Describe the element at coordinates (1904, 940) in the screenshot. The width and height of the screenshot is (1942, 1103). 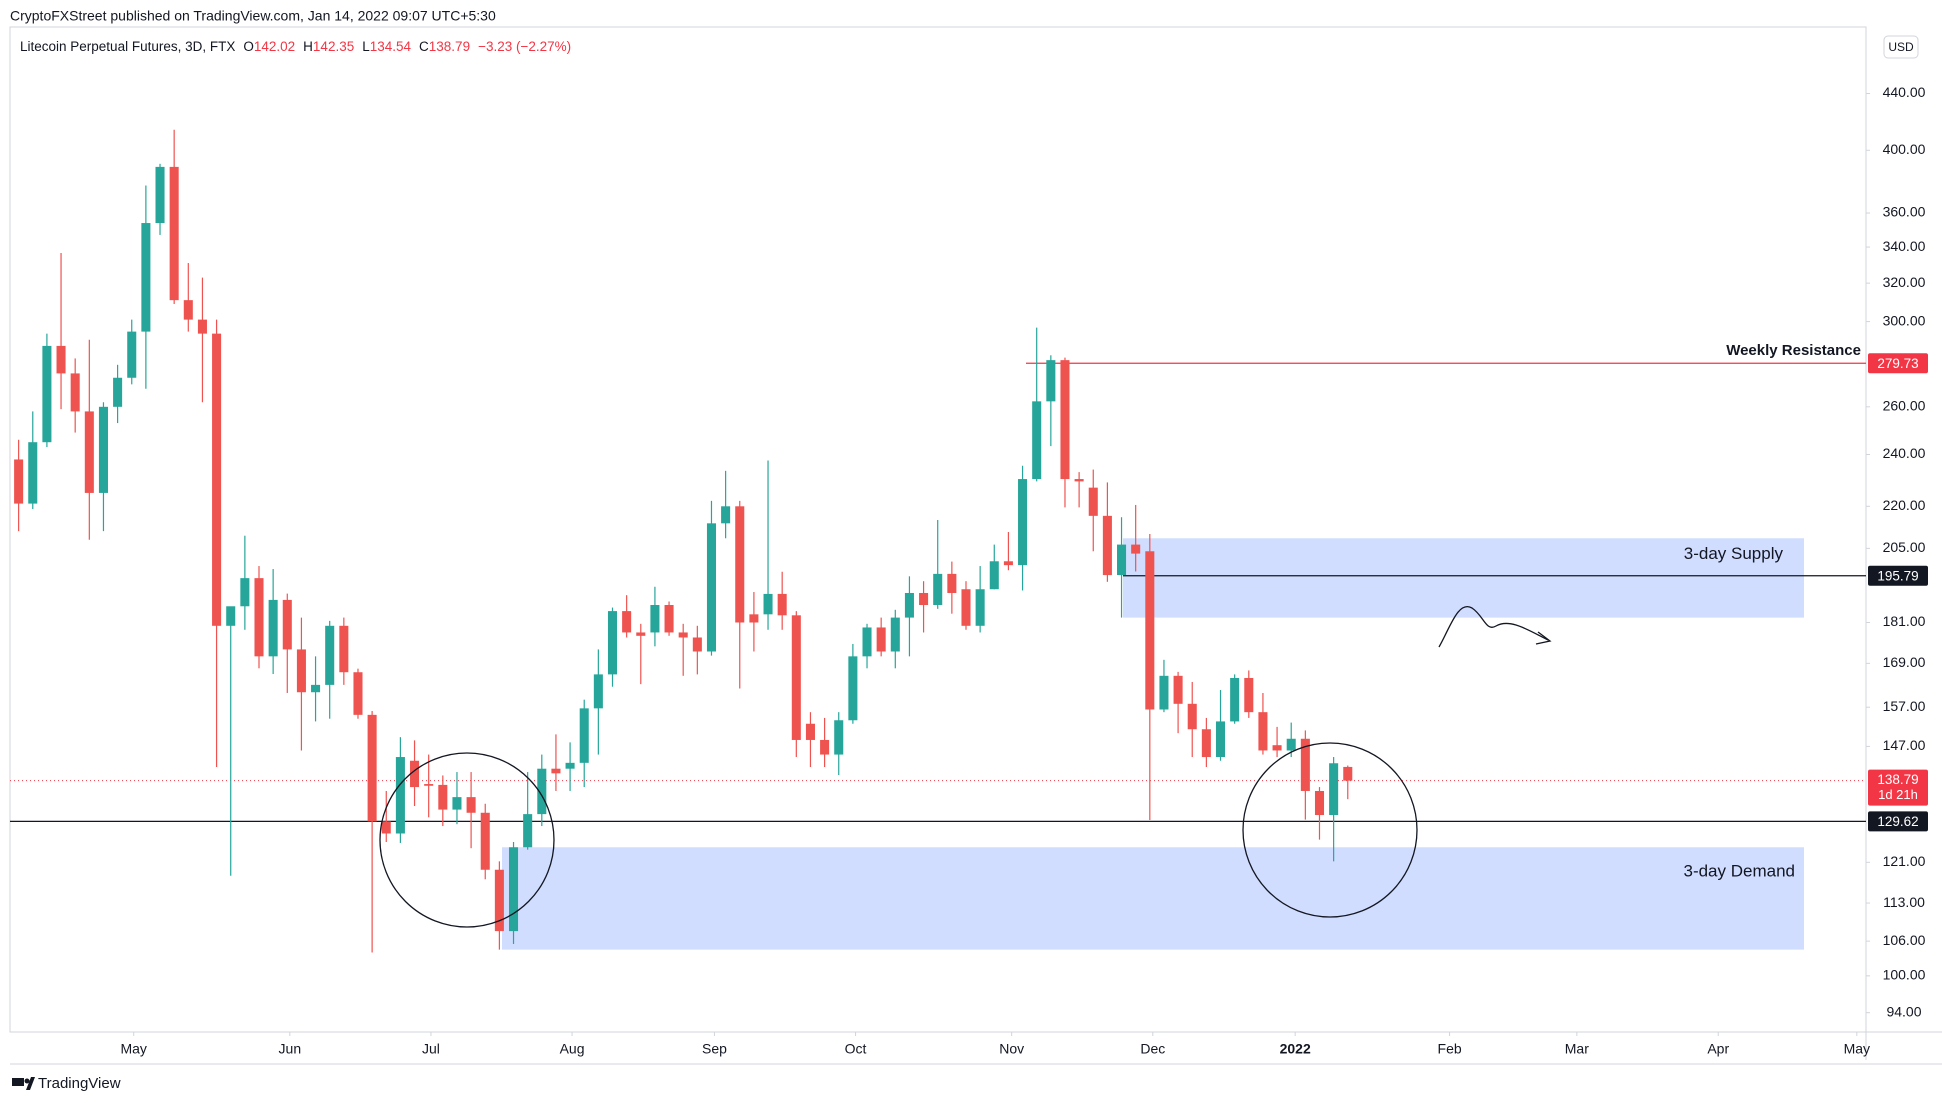
I see `y-tick-label: 106.00` at that location.